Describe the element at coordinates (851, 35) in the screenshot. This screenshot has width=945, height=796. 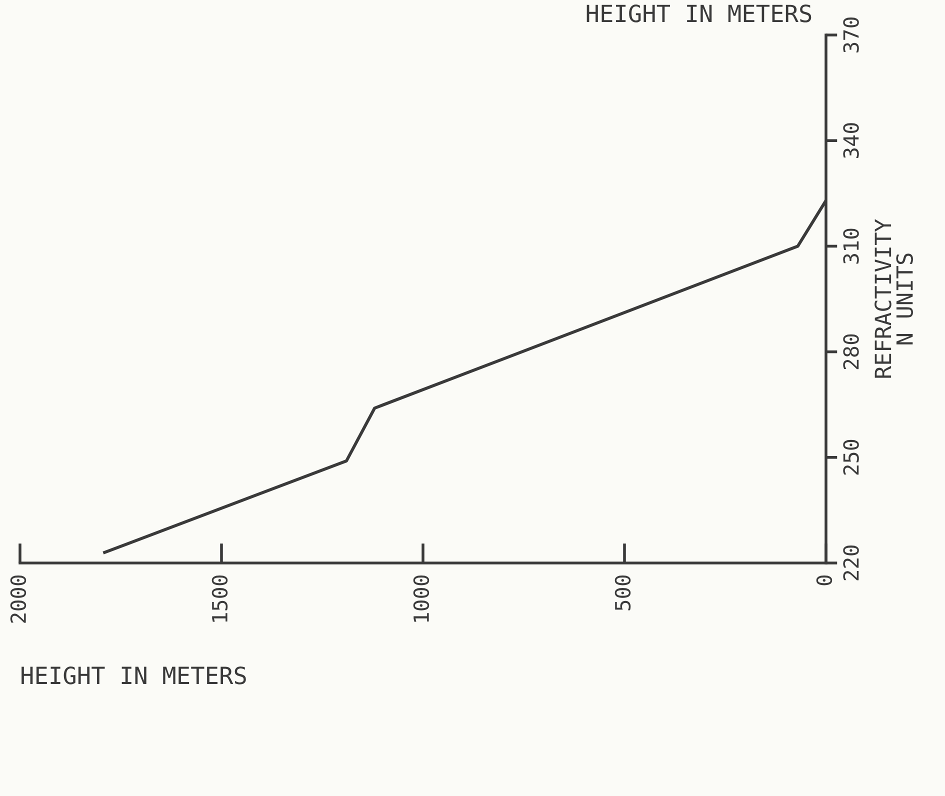
I see `y-tick-label: 370` at that location.